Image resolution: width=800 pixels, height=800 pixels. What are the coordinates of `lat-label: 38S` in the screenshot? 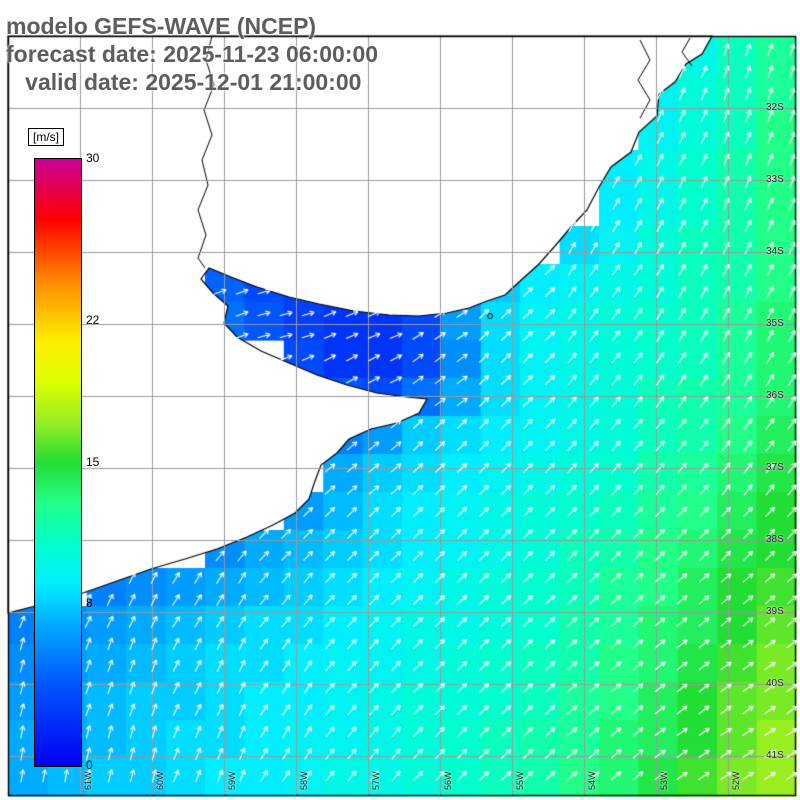 It's located at (775, 539).